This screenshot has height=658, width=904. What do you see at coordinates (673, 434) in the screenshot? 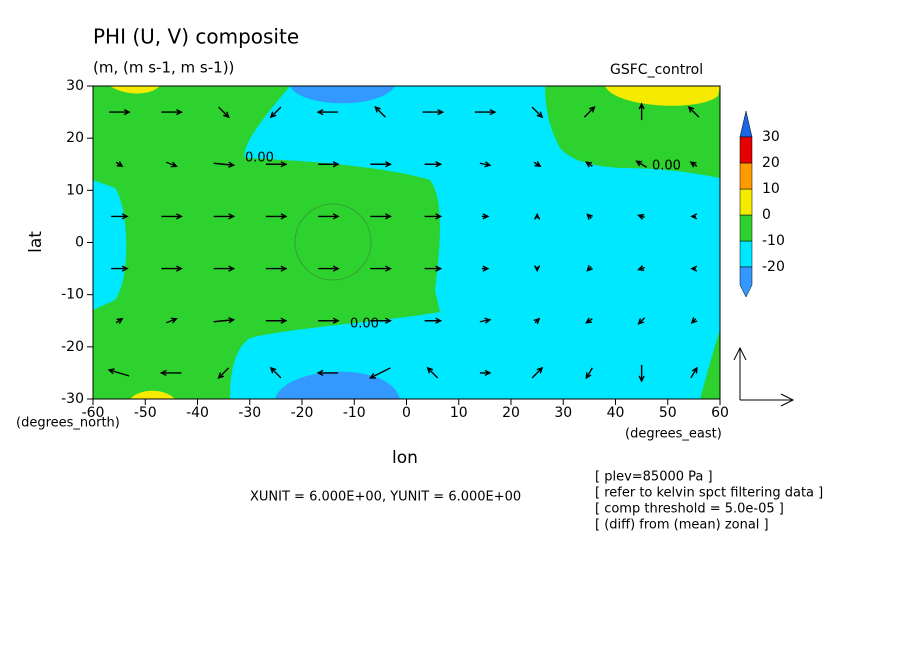
I see `x-unit-label: (degrees_east)` at bounding box center [673, 434].